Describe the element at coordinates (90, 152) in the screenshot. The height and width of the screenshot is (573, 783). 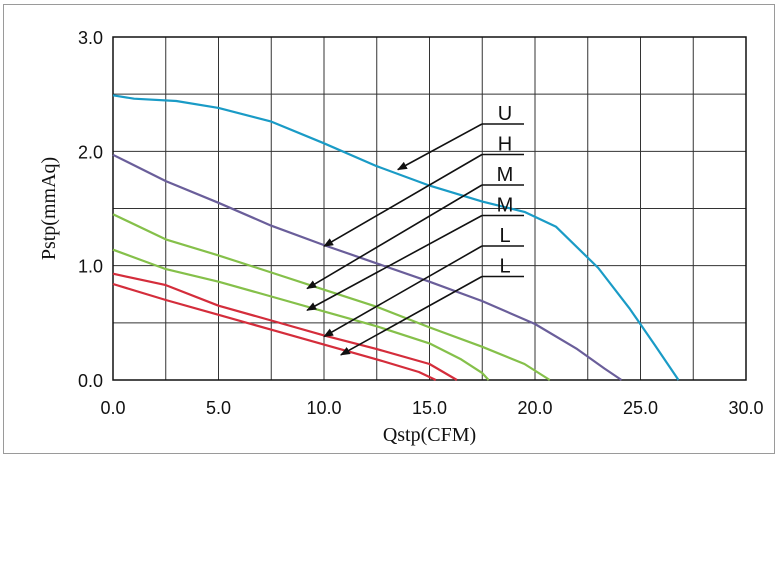
I see `y-tick-label: 2.0` at that location.